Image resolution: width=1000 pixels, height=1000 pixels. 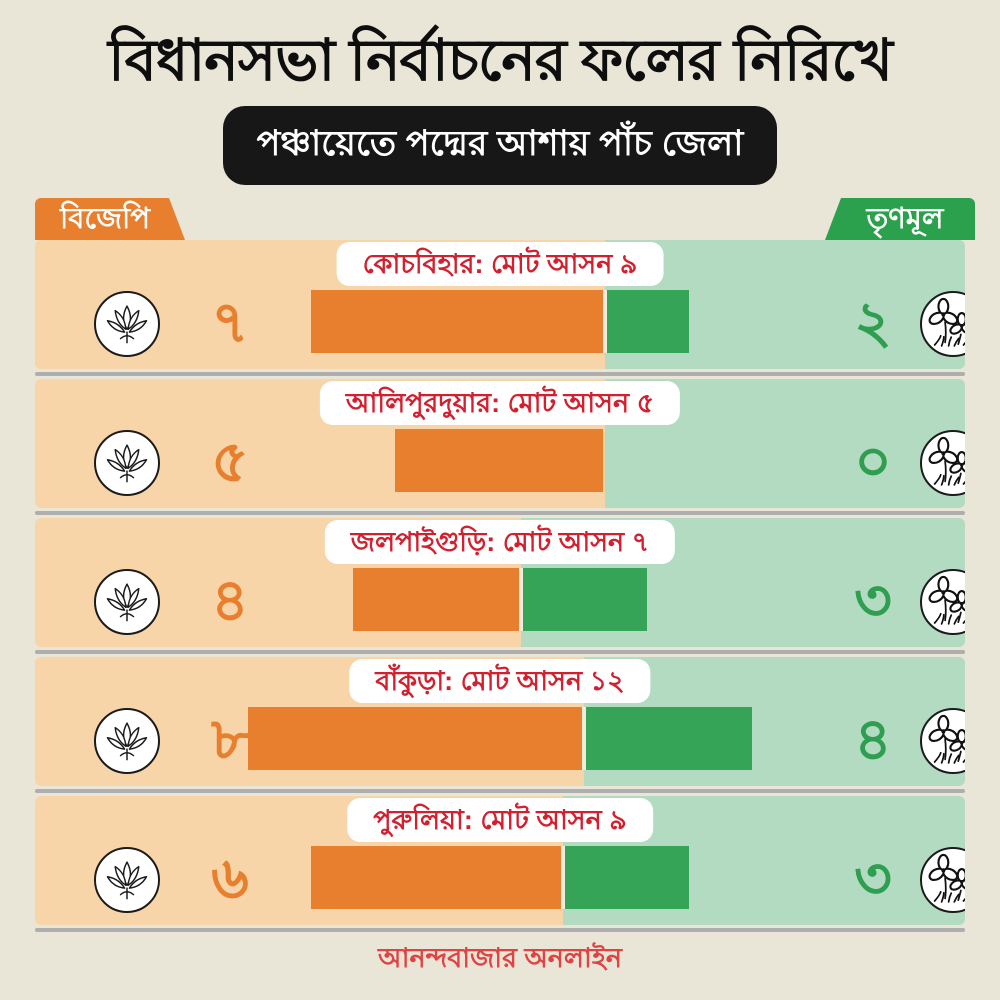 I want to click on page-title: বিধানসভা নির্বাচনের ফলের নিরিখে, so click(x=500, y=60).